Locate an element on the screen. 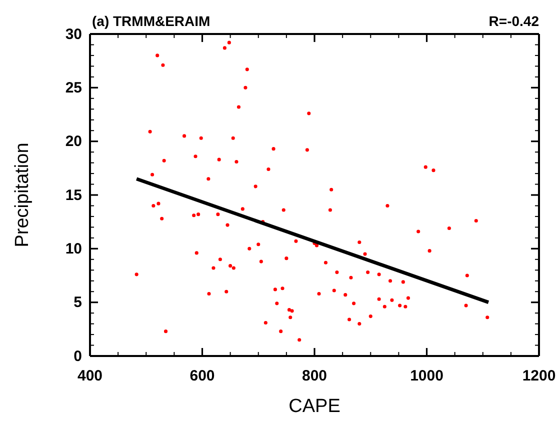 This screenshot has height=428, width=559. y-tick-label: 5 is located at coordinates (78, 303).